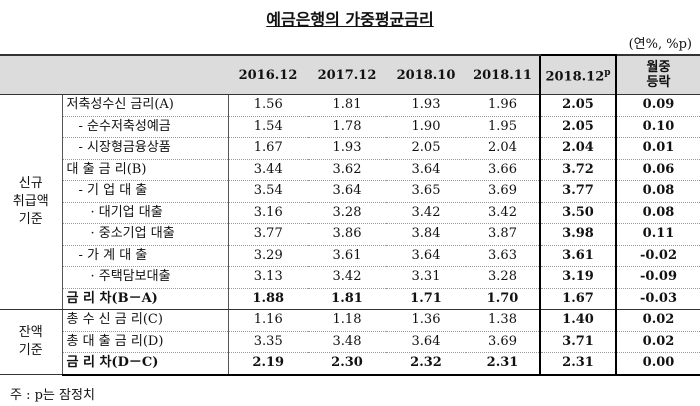  Describe the element at coordinates (575, 77) in the screenshot. I see `header-text: 2018.12` at that location.